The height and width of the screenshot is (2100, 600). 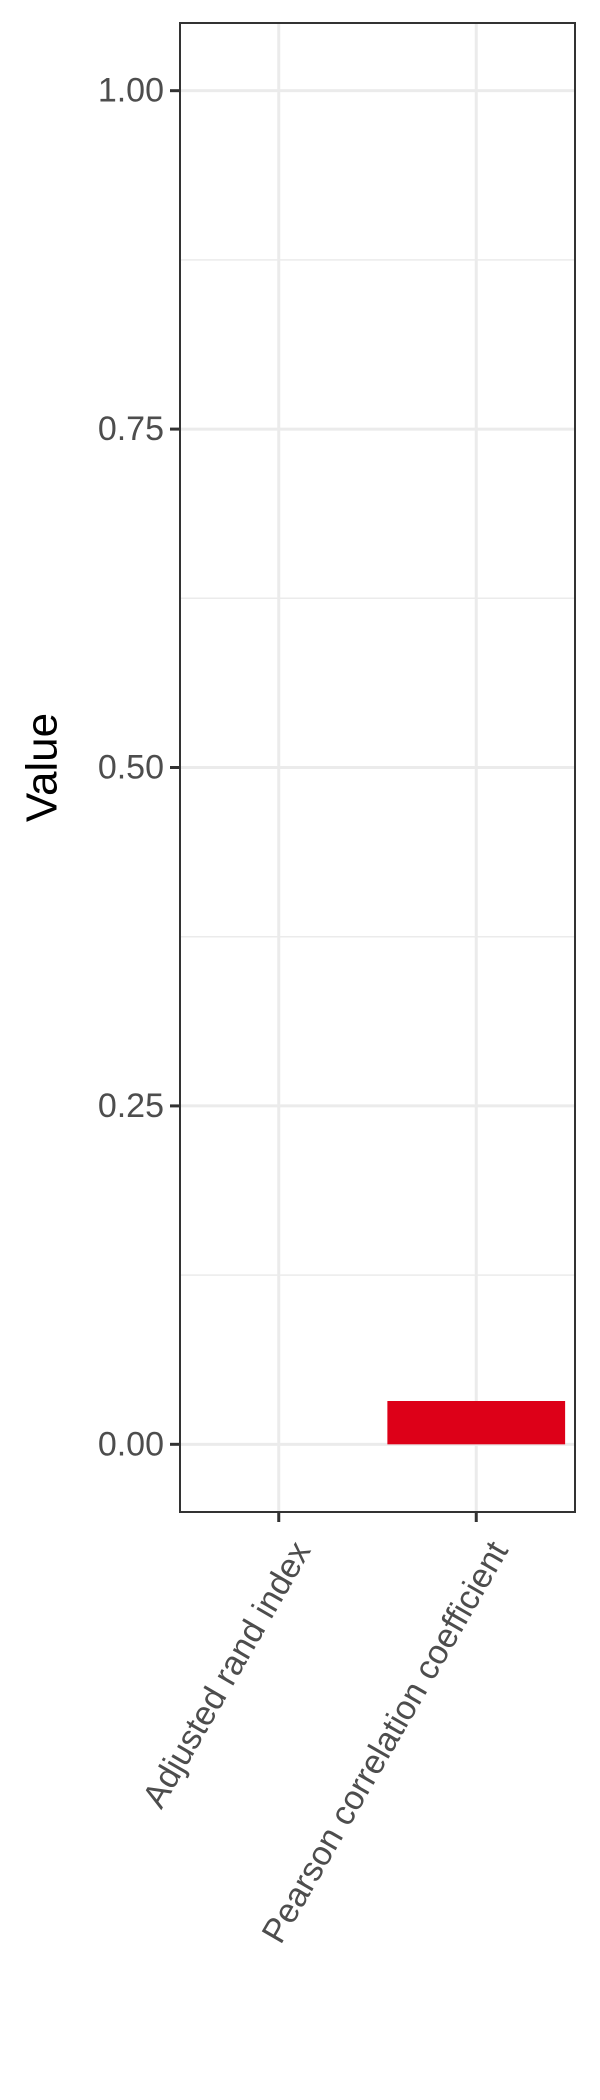 What do you see at coordinates (131, 429) in the screenshot?
I see `y-tick-label: 0.75` at bounding box center [131, 429].